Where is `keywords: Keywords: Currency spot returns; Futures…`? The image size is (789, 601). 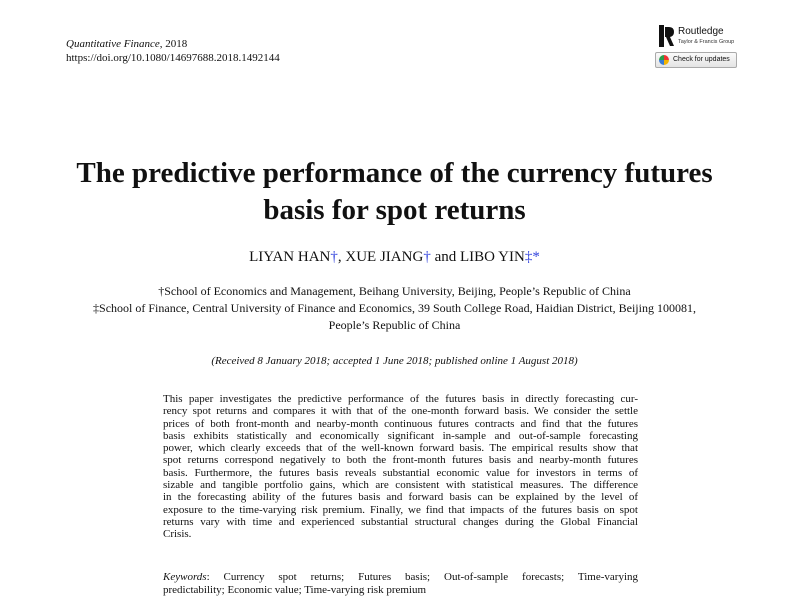 keywords: Keywords: Currency spot returns; Futures… is located at coordinates (400, 584).